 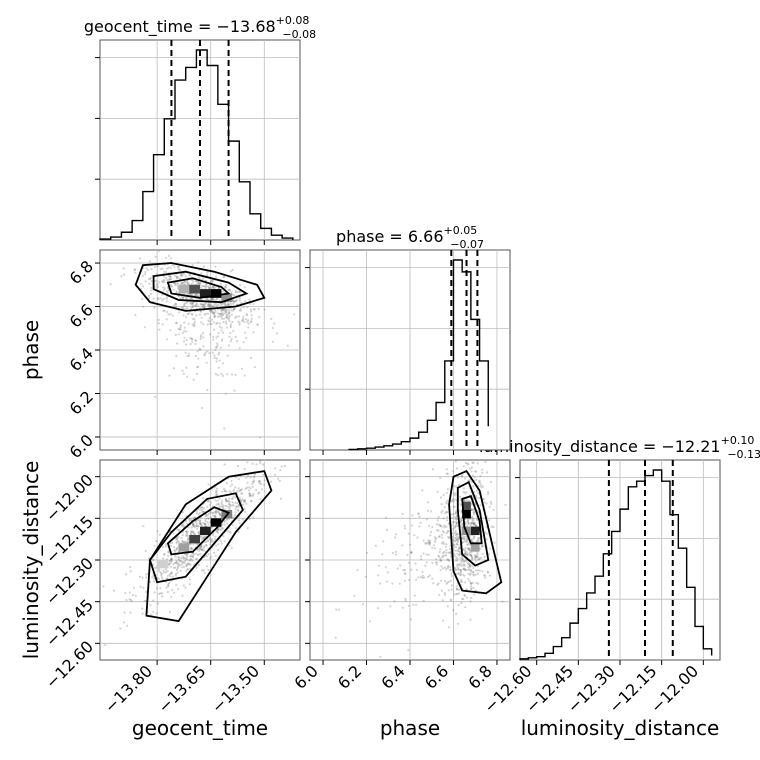 What do you see at coordinates (436, 676) in the screenshot?
I see `tick-label-x: 6.6` at bounding box center [436, 676].